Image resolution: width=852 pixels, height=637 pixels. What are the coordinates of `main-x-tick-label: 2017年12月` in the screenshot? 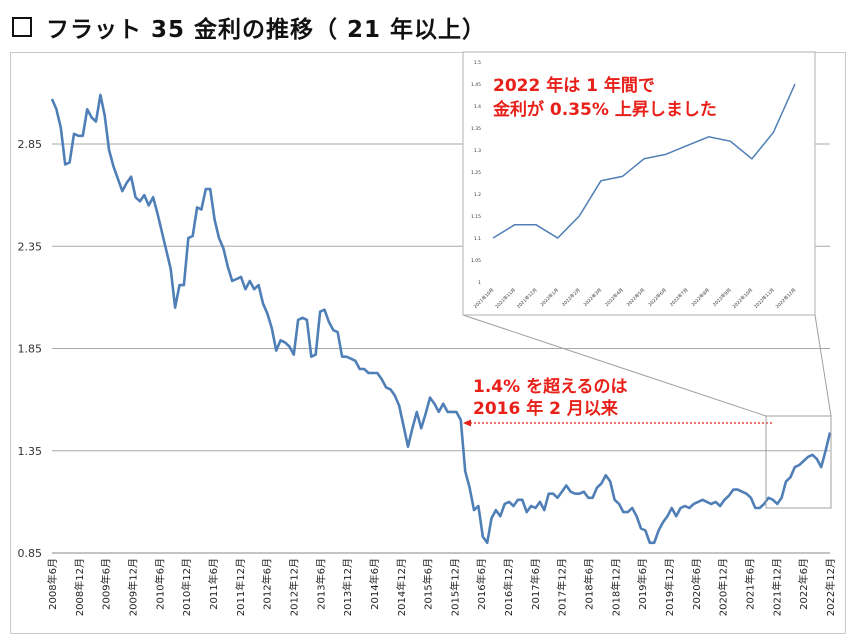 It's located at (562, 587).